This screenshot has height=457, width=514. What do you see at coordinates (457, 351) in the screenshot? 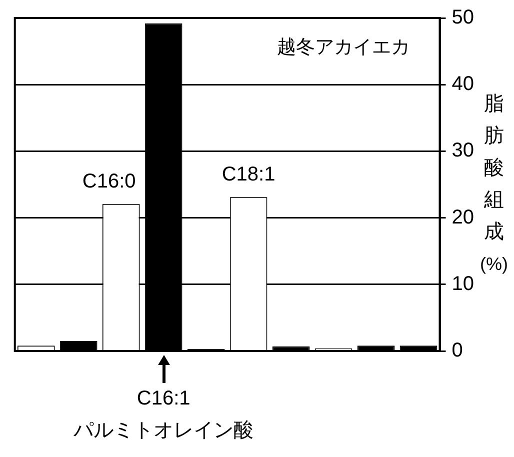
I see `y-tick-label: 0` at bounding box center [457, 351].